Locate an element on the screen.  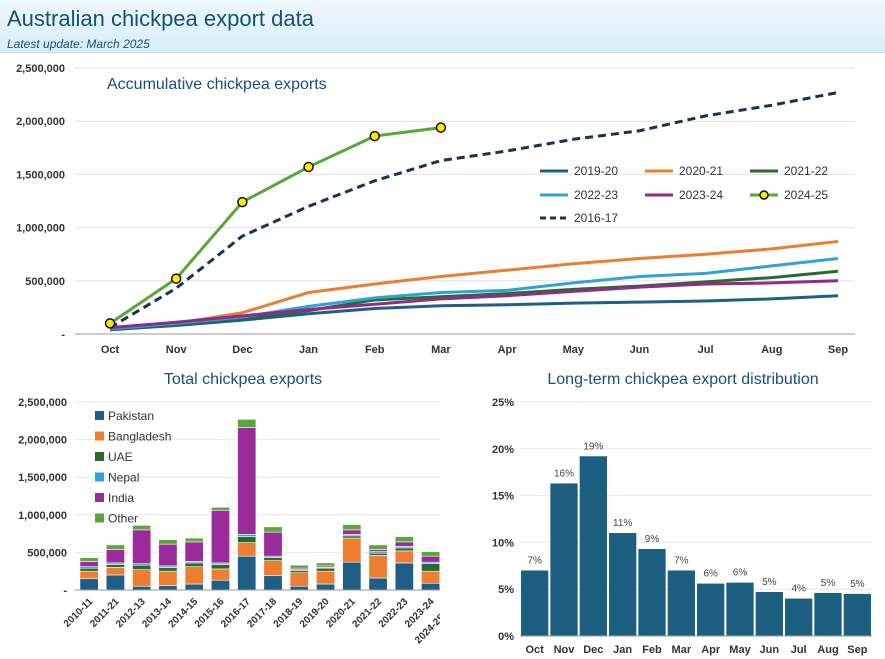
legend-label: Pakistan is located at coordinates (131, 416).